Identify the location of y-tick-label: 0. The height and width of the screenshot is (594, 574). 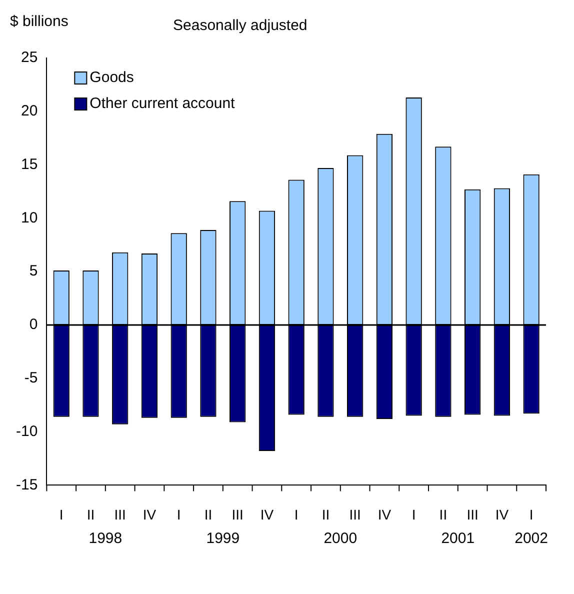
(33, 325).